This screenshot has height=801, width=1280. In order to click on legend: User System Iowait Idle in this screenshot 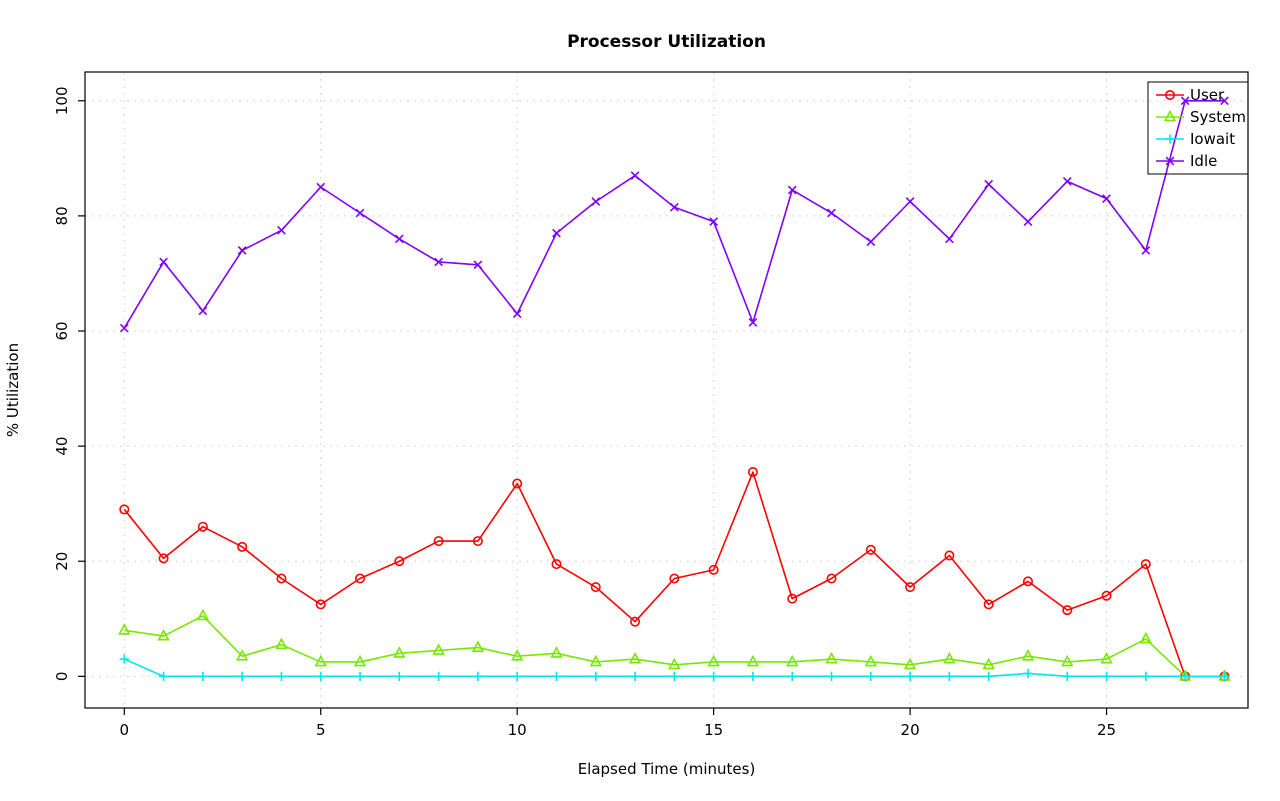, I will do `click(1198, 128)`.